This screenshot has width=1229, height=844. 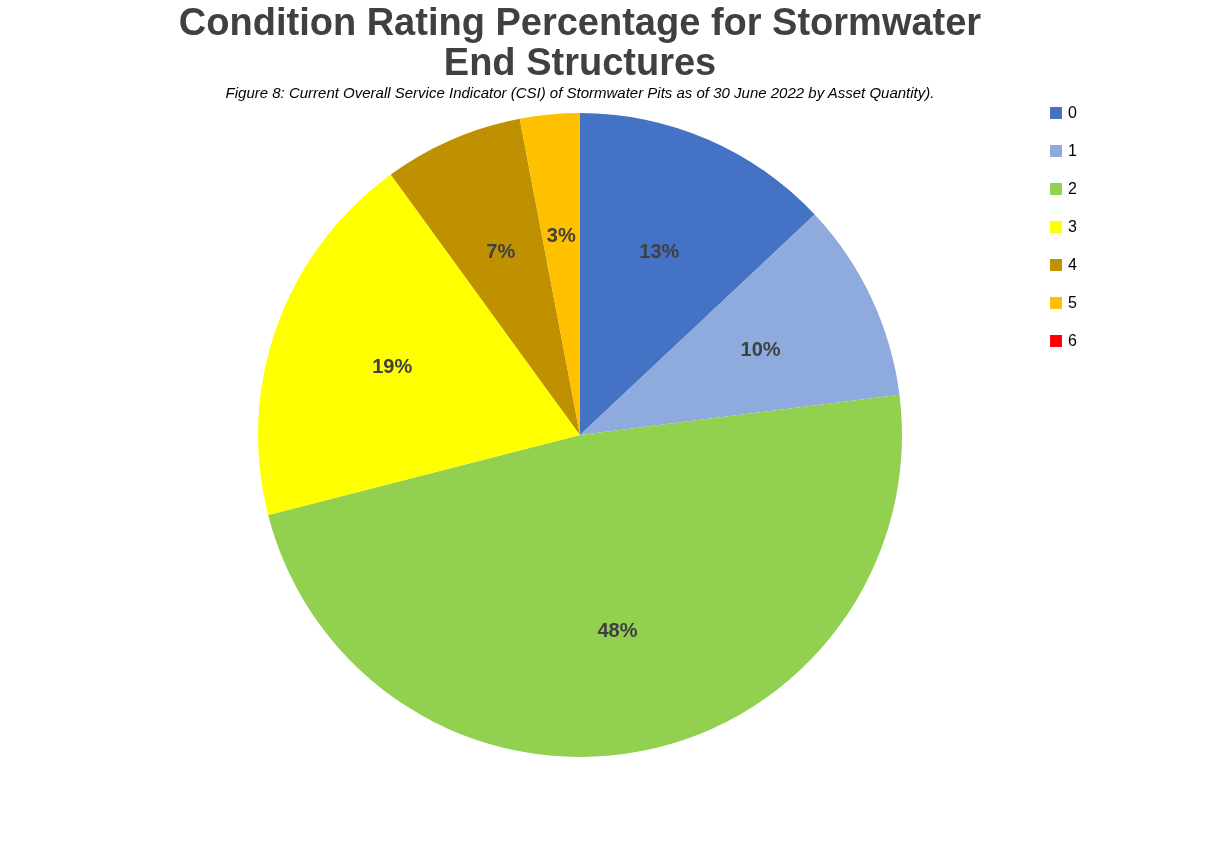 I want to click on legend-label: 4, so click(x=1072, y=264).